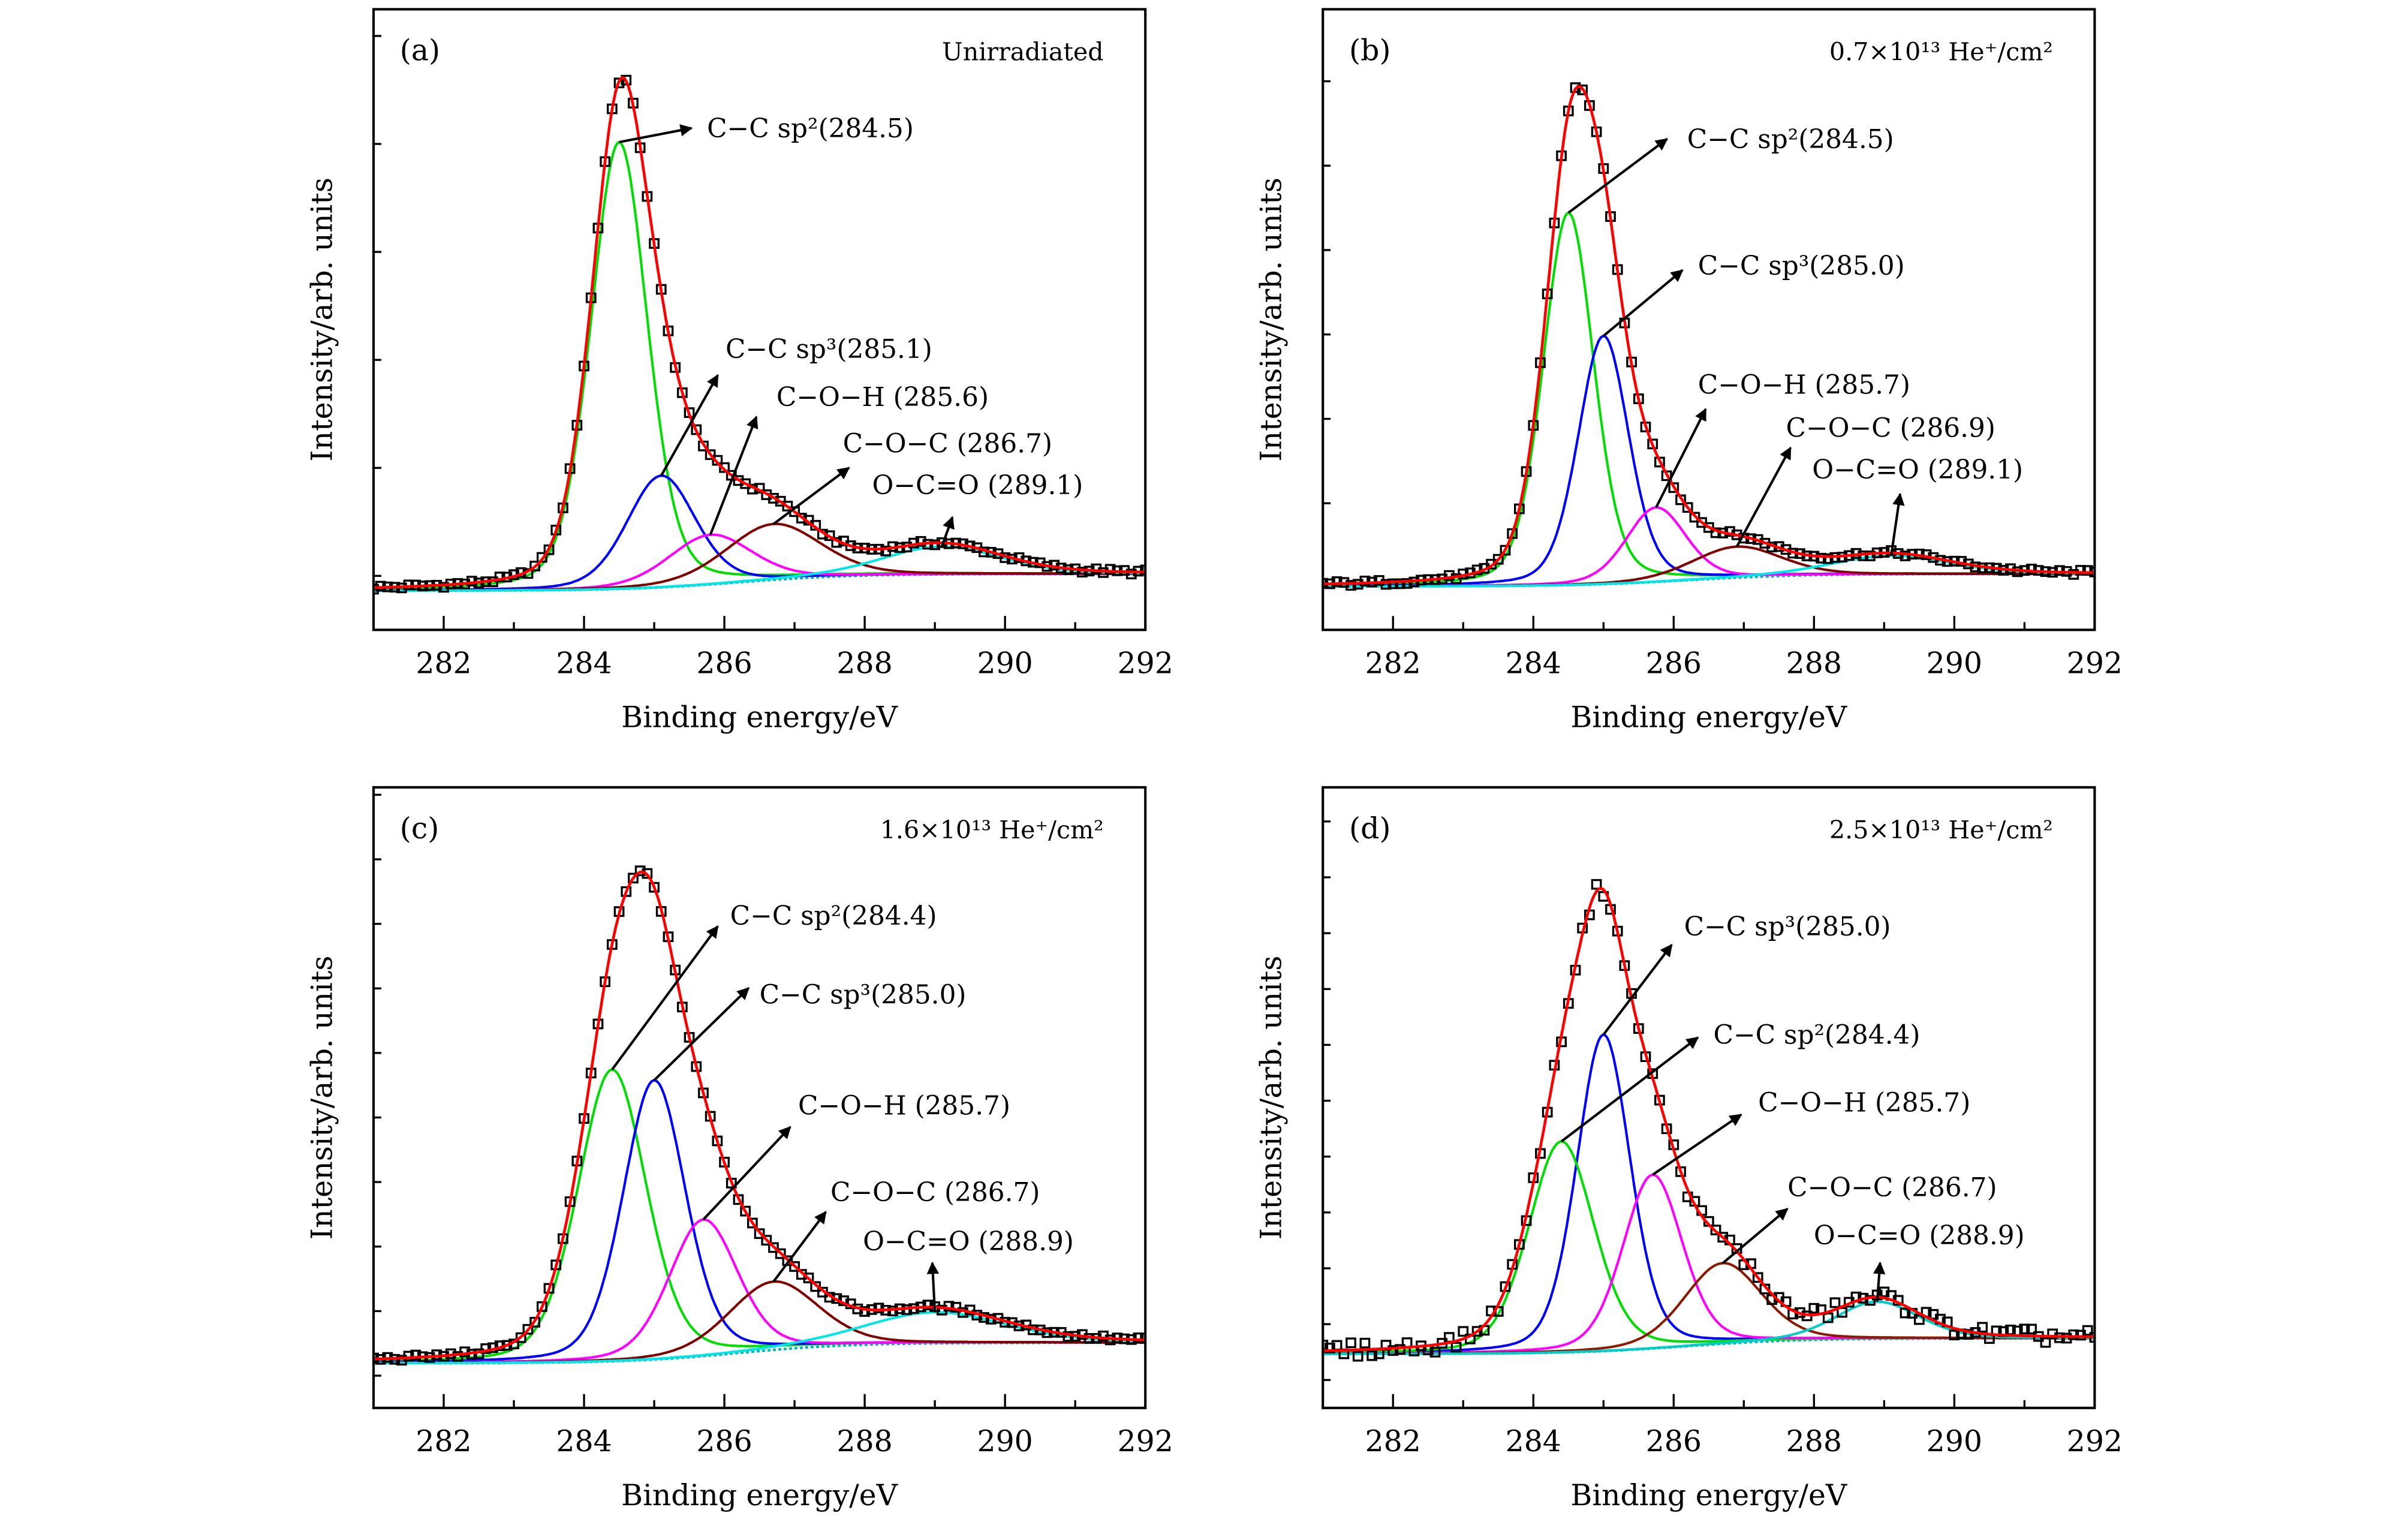  Describe the element at coordinates (1814, 1441) in the screenshot. I see `x-tick-label: 288` at that location.